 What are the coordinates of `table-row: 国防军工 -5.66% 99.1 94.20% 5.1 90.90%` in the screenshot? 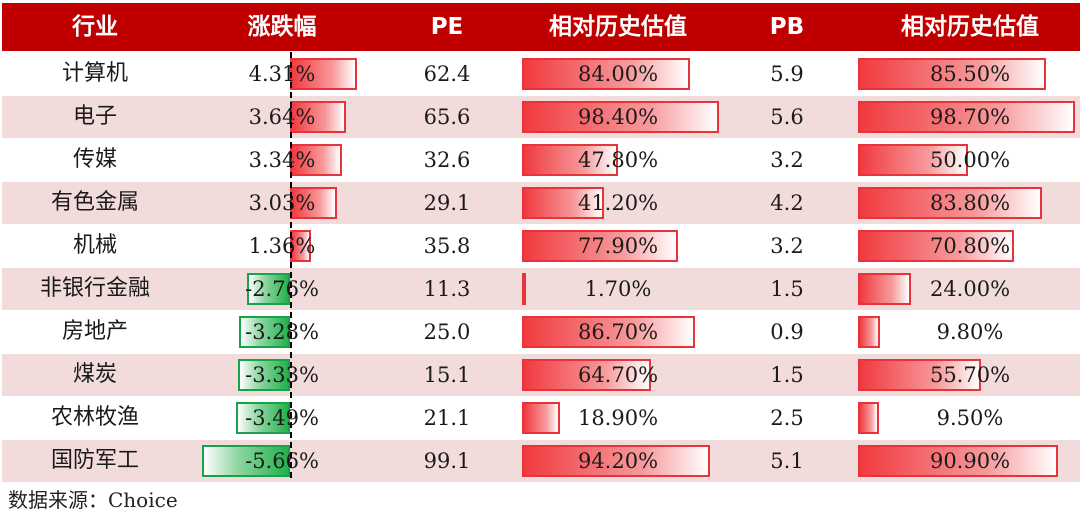 It's located at (541, 461).